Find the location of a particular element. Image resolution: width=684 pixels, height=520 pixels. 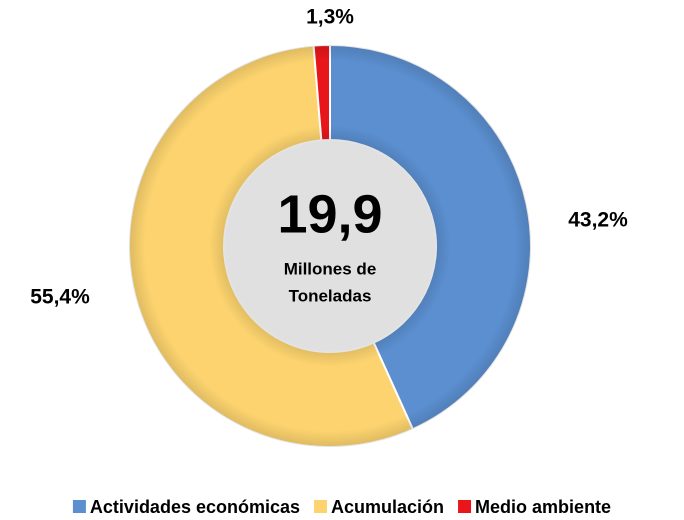

center-title: 19,9 is located at coordinates (329, 214).